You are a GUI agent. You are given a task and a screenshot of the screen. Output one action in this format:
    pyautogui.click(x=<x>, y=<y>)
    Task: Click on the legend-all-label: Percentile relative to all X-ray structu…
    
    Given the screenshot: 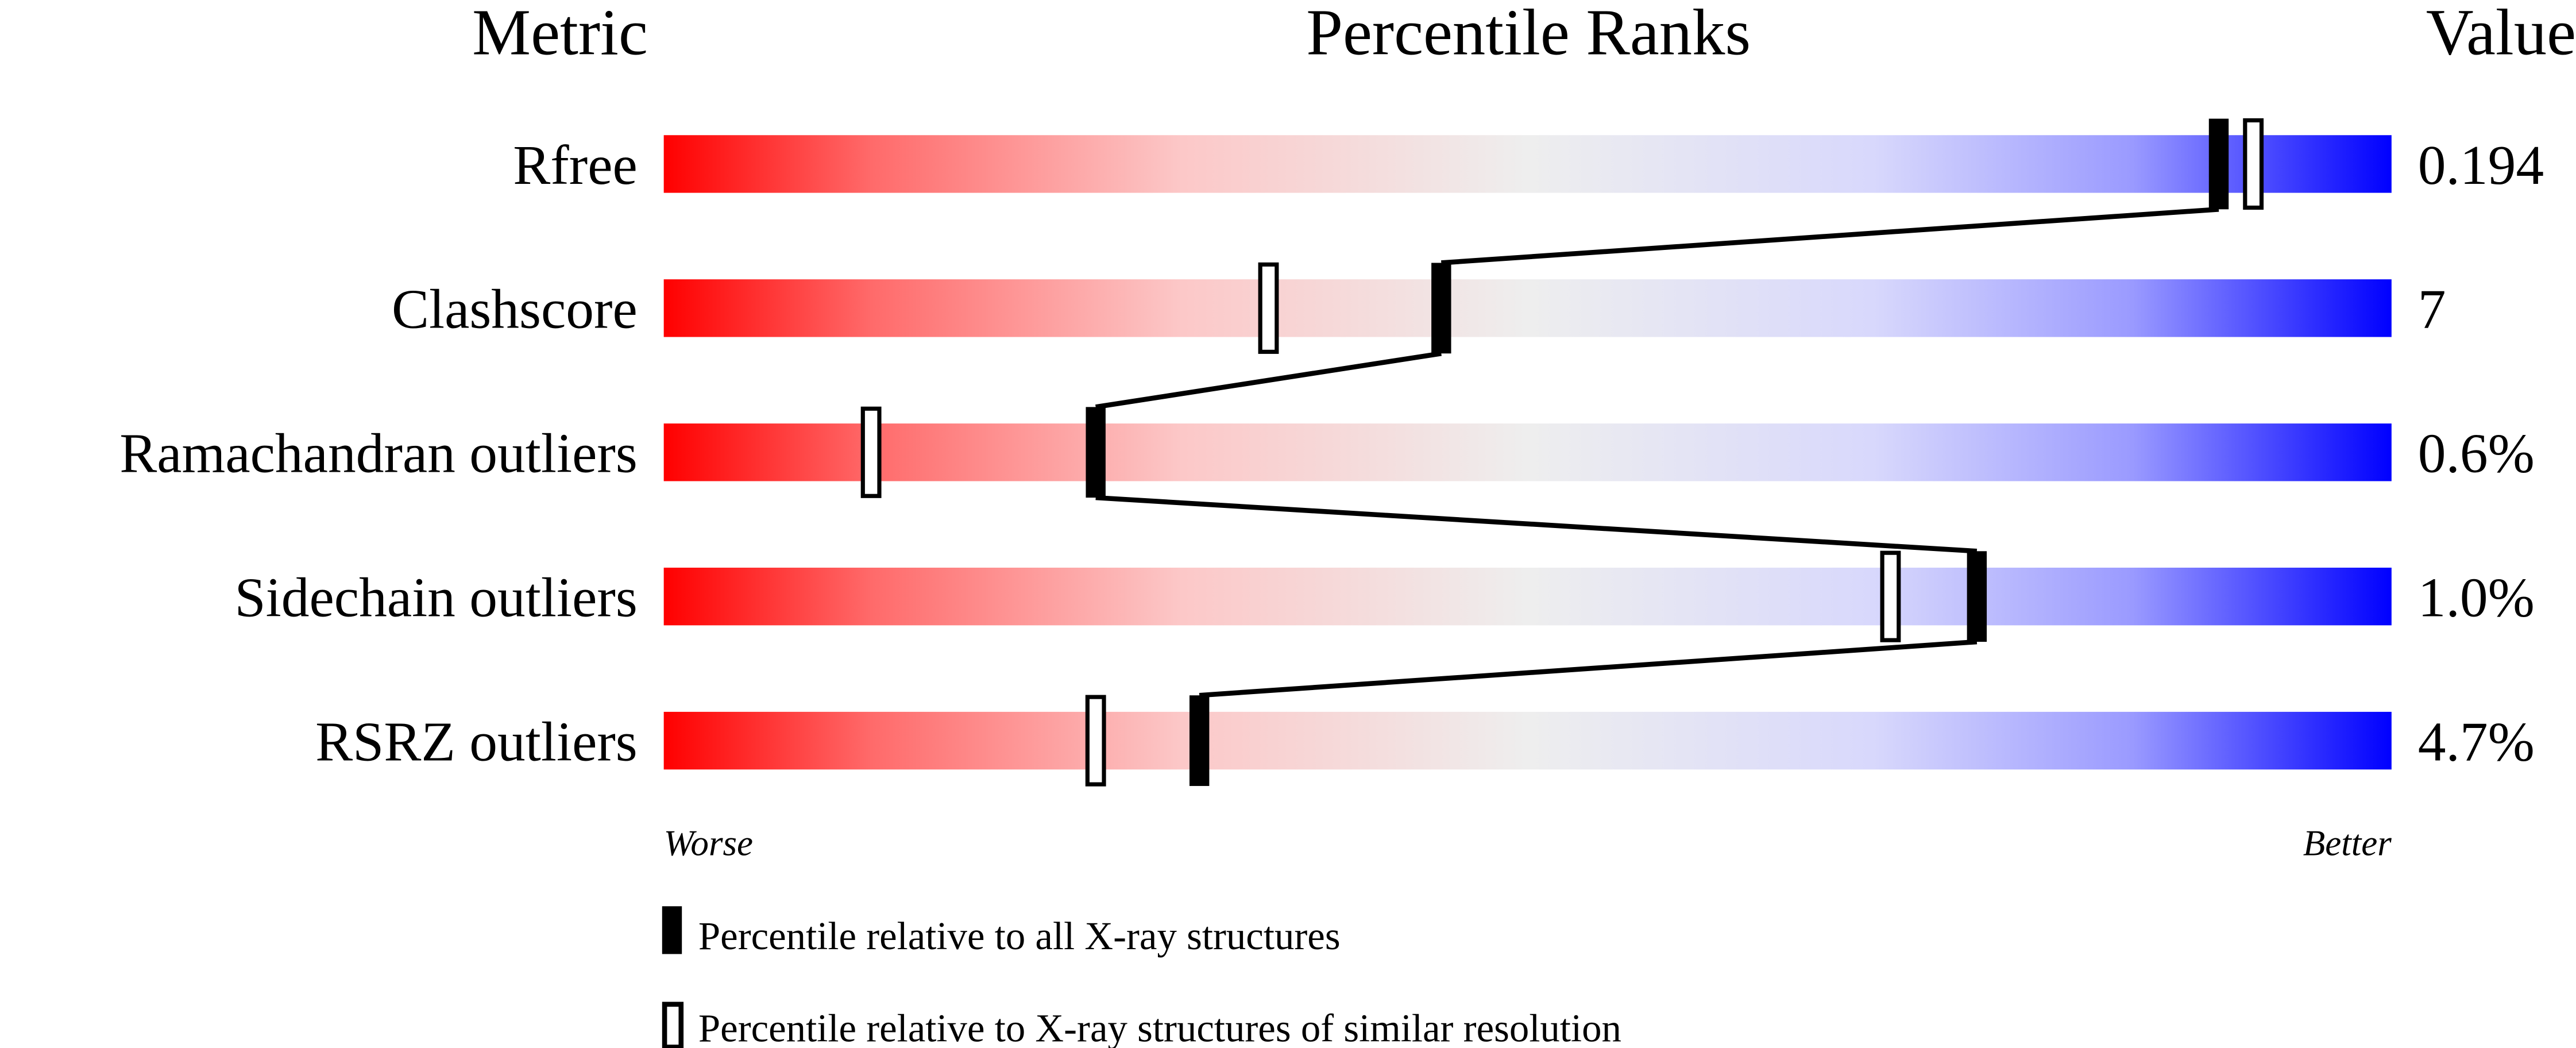 What is the action you would take?
    pyautogui.click(x=1019, y=936)
    